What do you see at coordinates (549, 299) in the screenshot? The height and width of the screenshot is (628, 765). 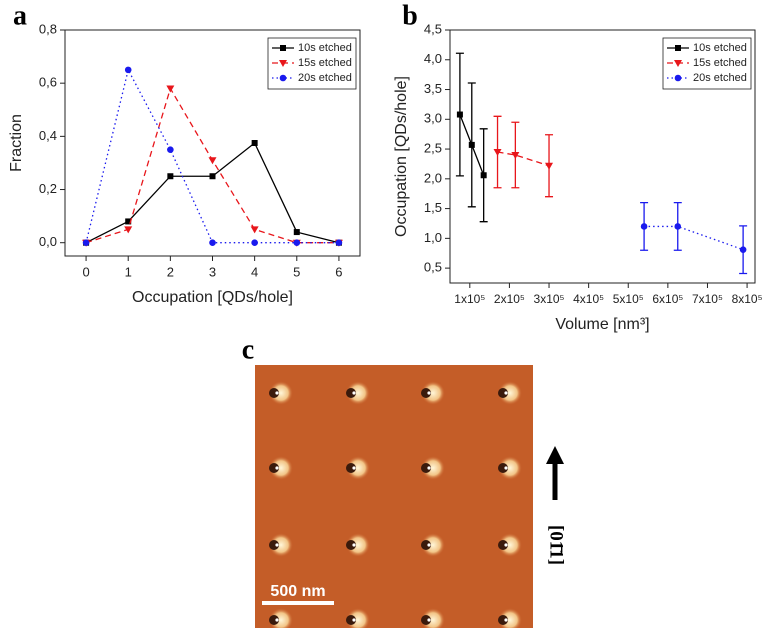 I see `x-tick-label: 3x10⁵` at bounding box center [549, 299].